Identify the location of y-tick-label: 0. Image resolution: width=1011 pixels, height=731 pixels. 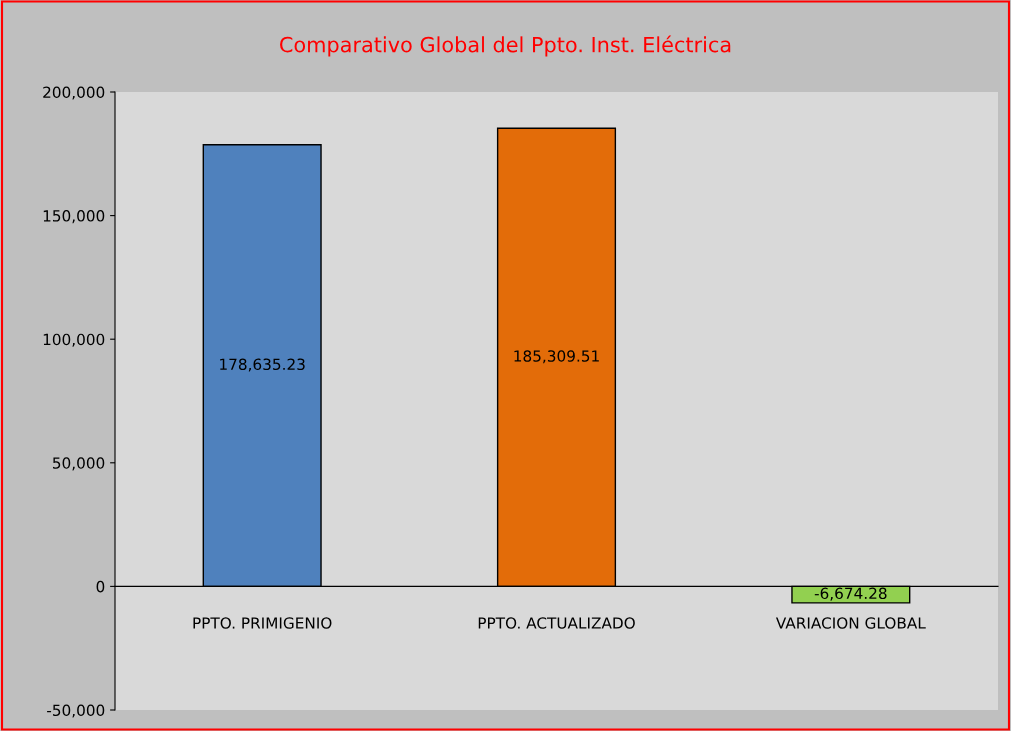
(100, 586).